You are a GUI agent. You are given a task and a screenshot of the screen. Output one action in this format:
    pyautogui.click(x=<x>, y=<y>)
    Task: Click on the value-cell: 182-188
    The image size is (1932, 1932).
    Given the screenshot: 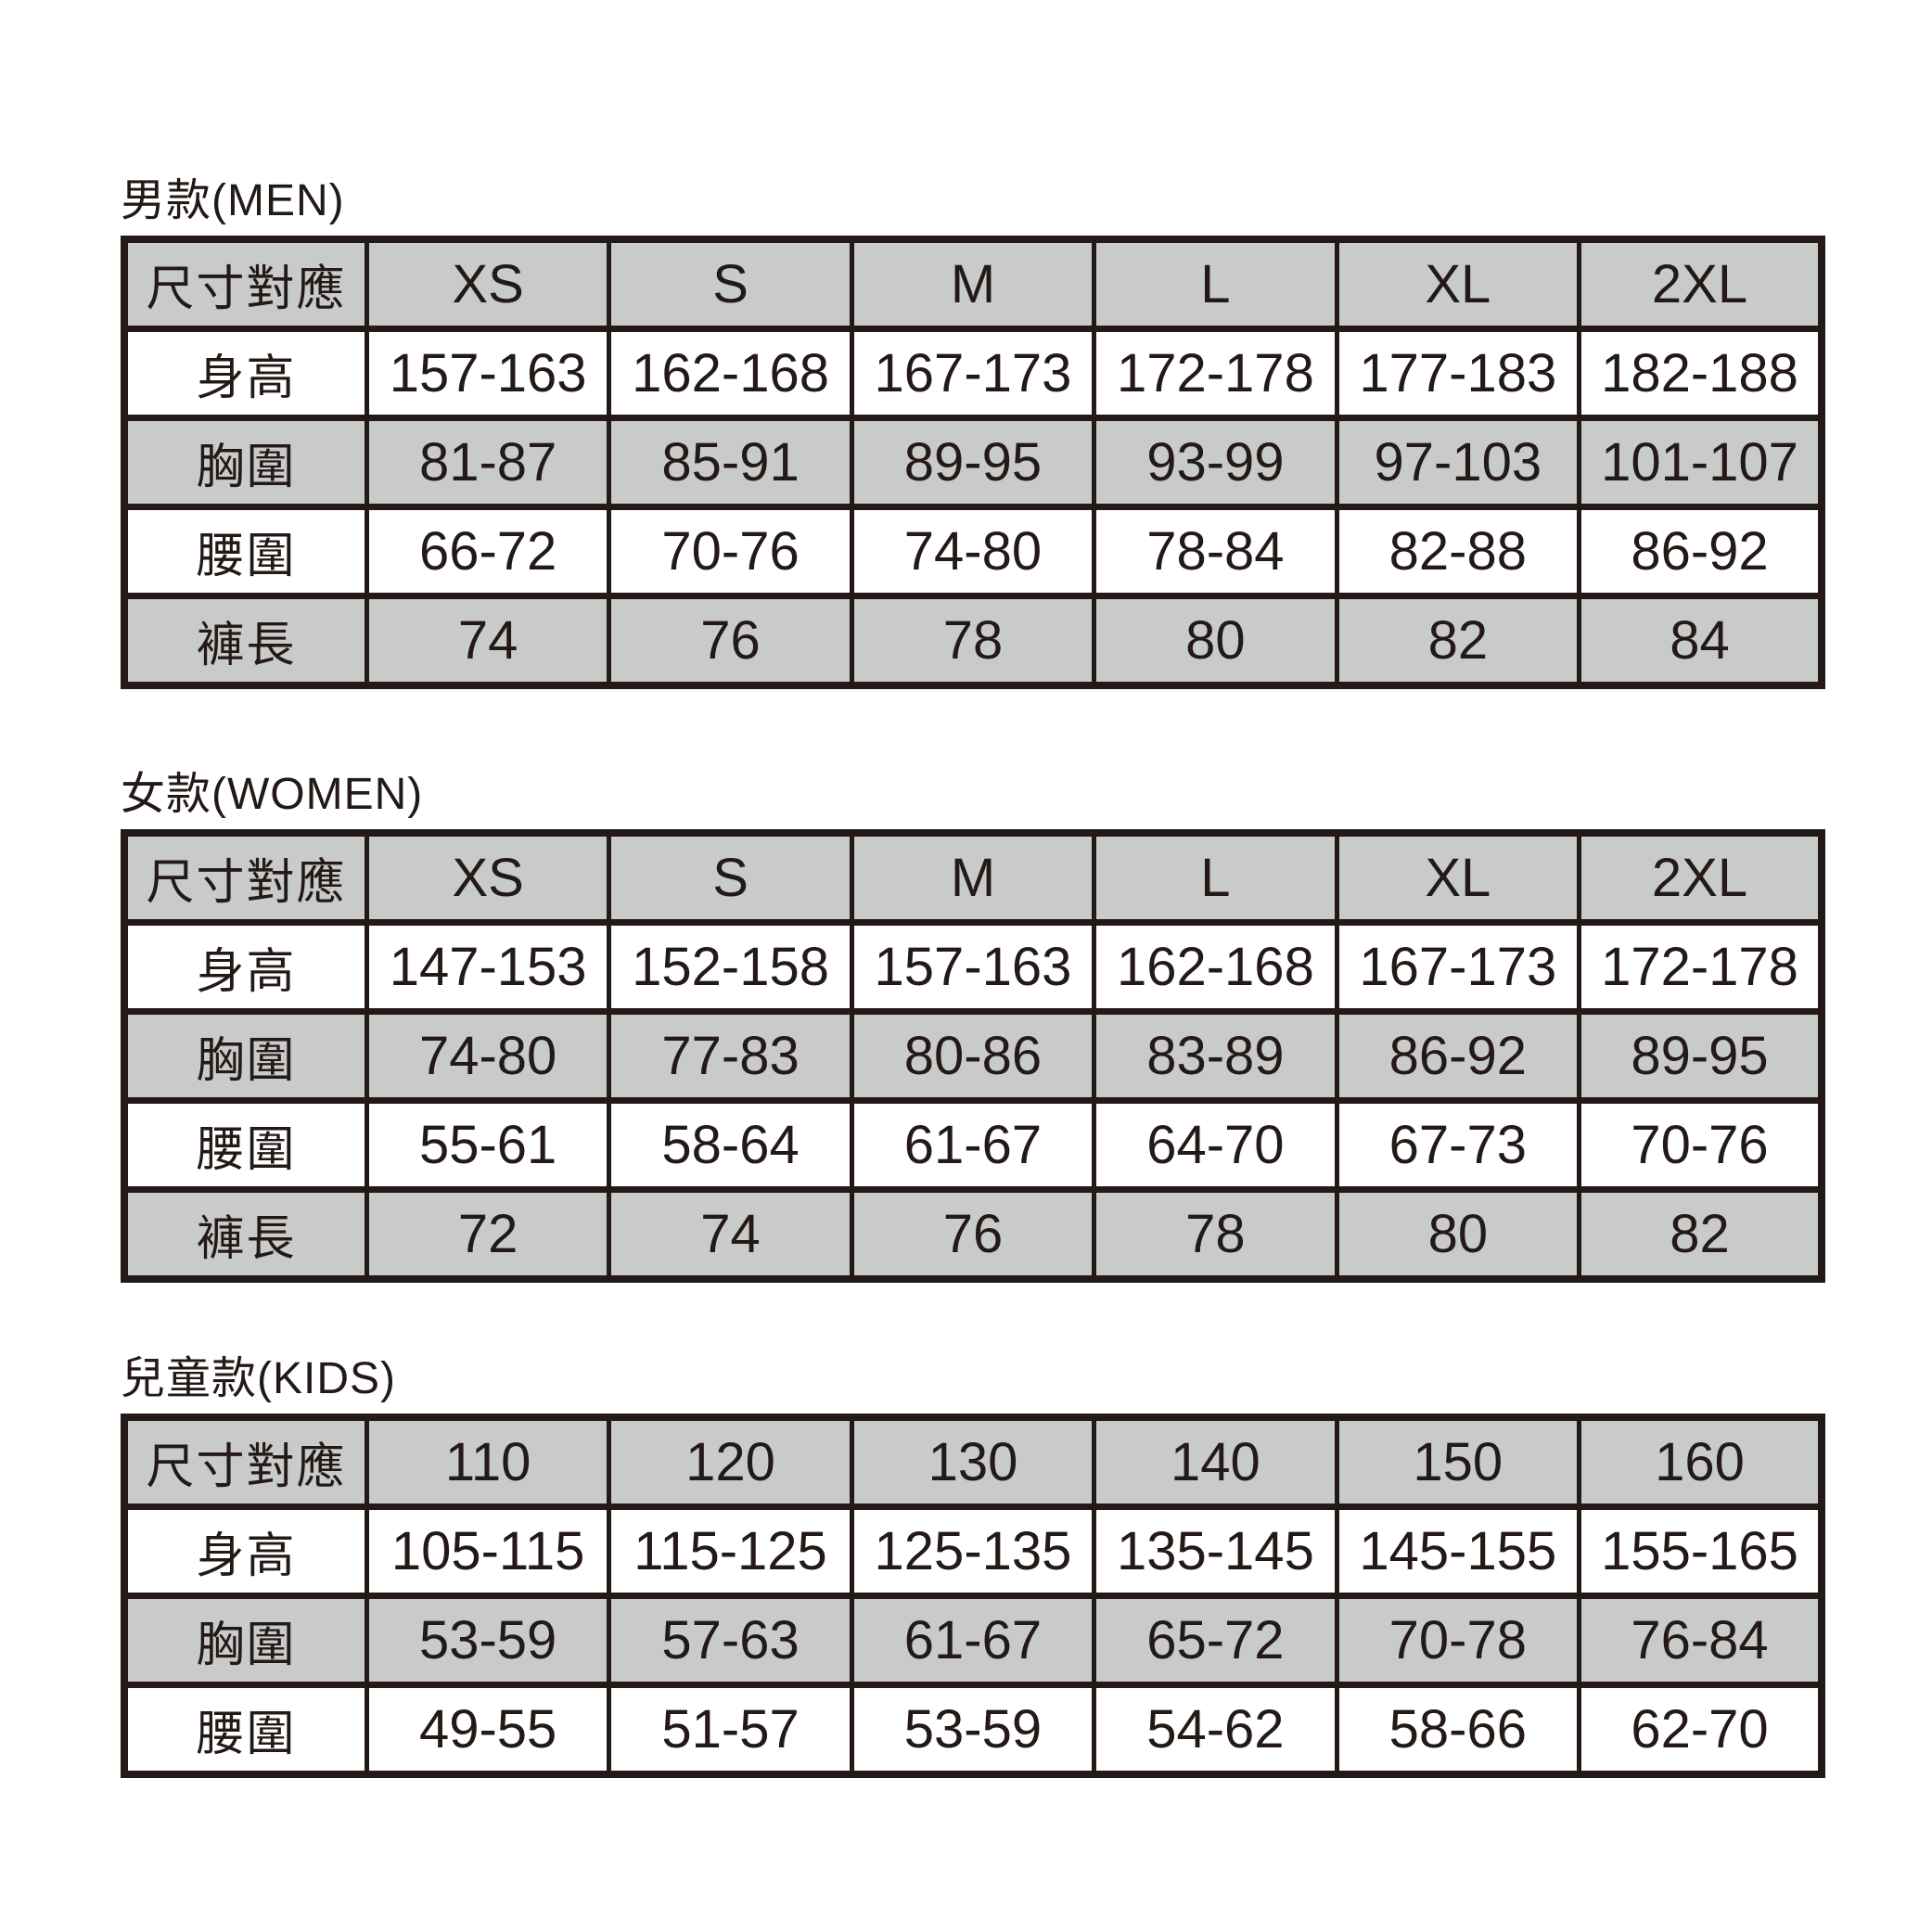 What is the action you would take?
    pyautogui.click(x=1700, y=373)
    